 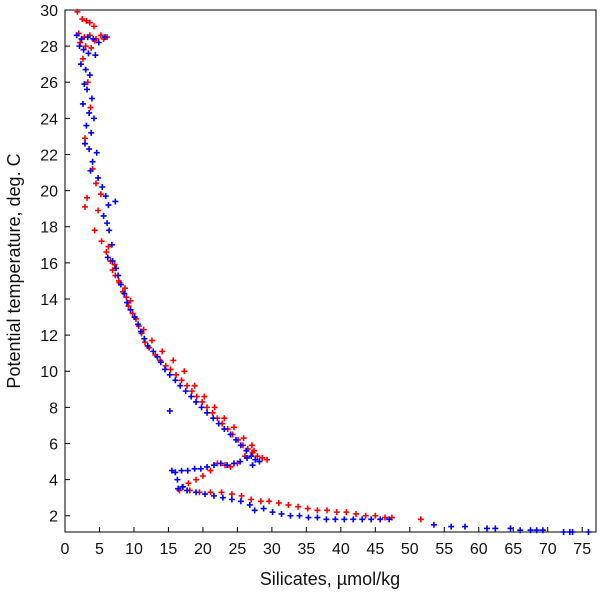 I want to click on y-tick-label: 20, so click(x=49, y=192).